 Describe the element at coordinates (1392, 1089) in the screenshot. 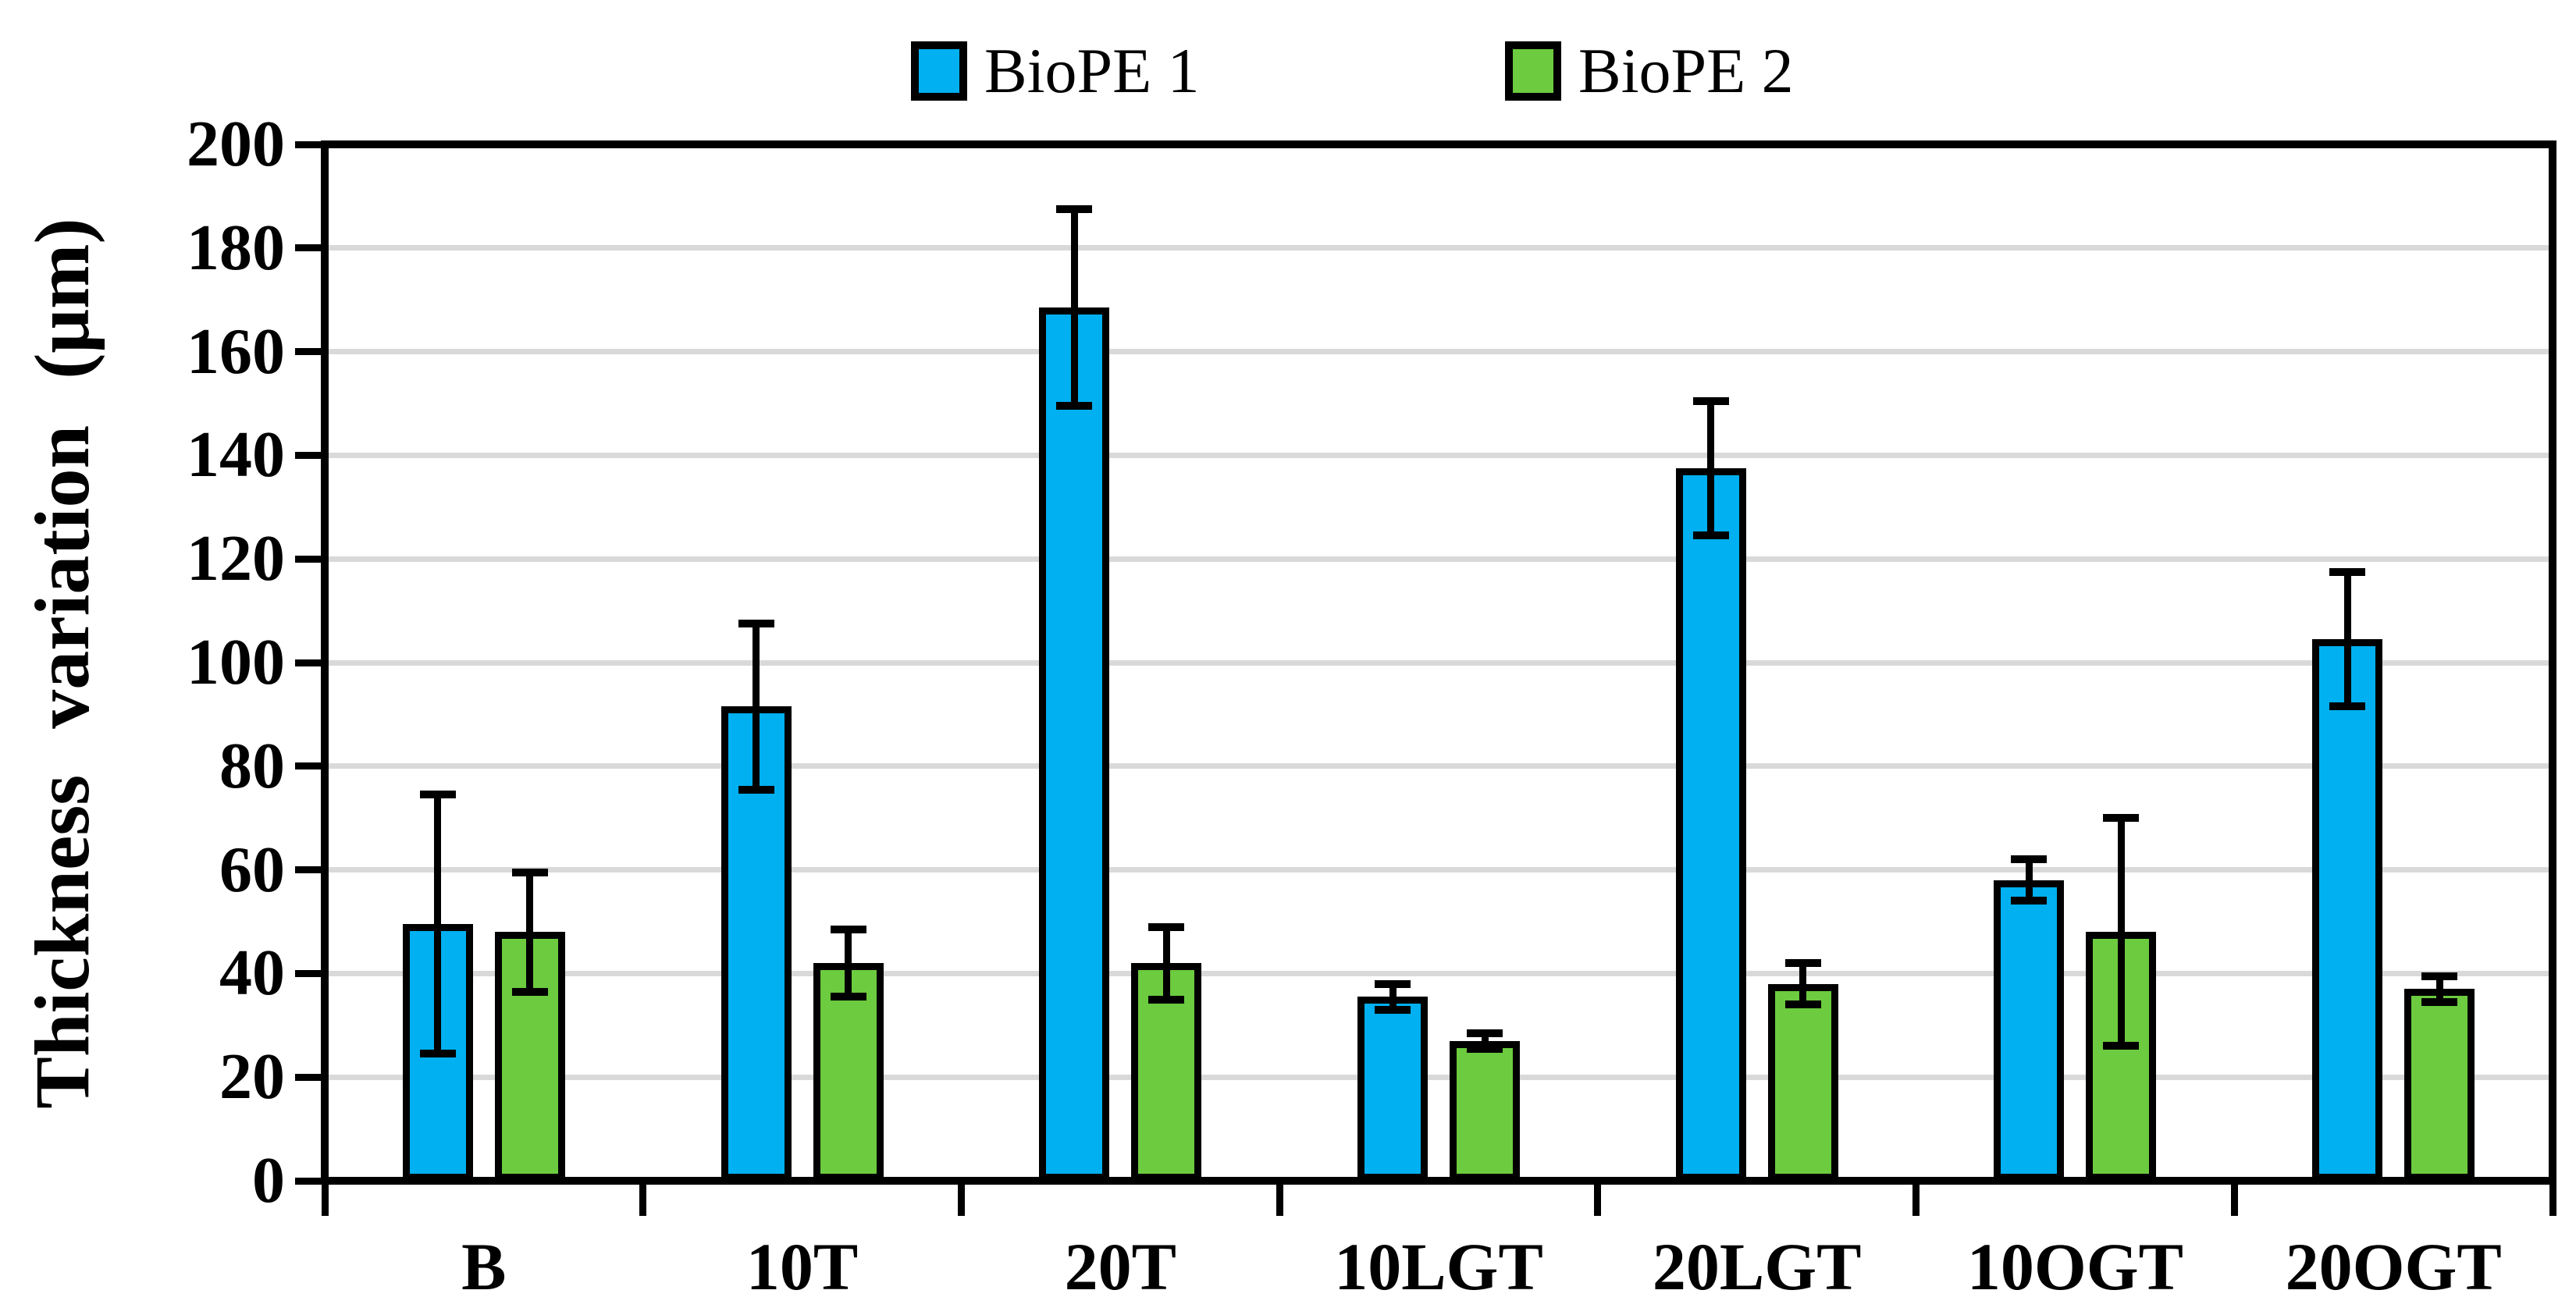

I see `bar-biope1-10LGT` at that location.